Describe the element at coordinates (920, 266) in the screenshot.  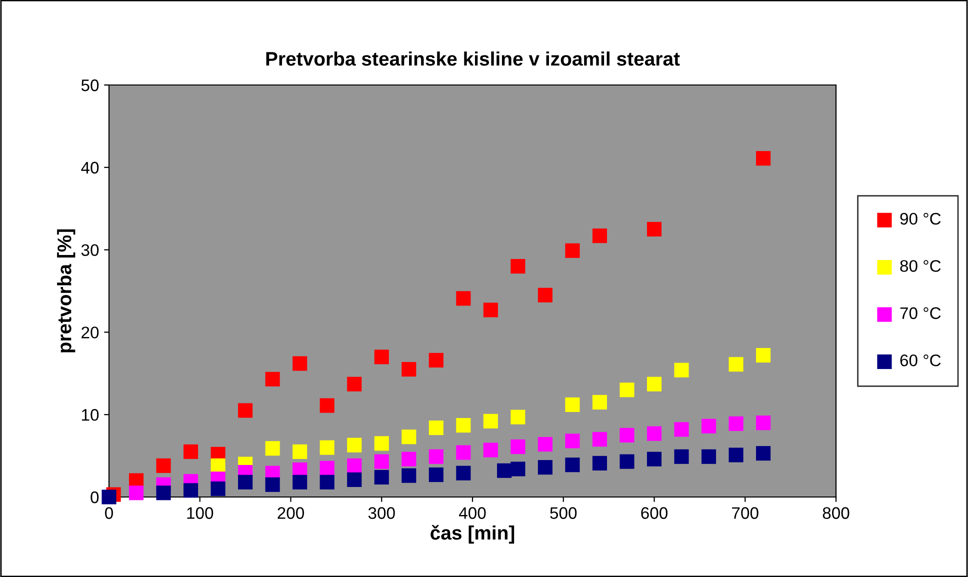
I see `legend-label: 80 °C` at that location.